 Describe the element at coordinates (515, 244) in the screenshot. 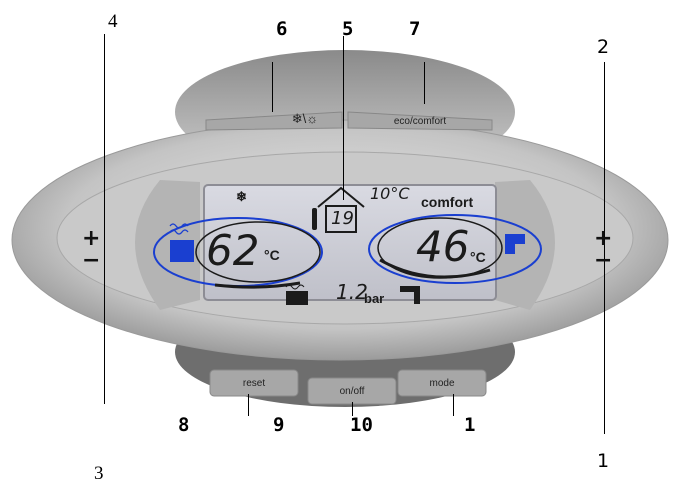

I see `tap-icon` at that location.